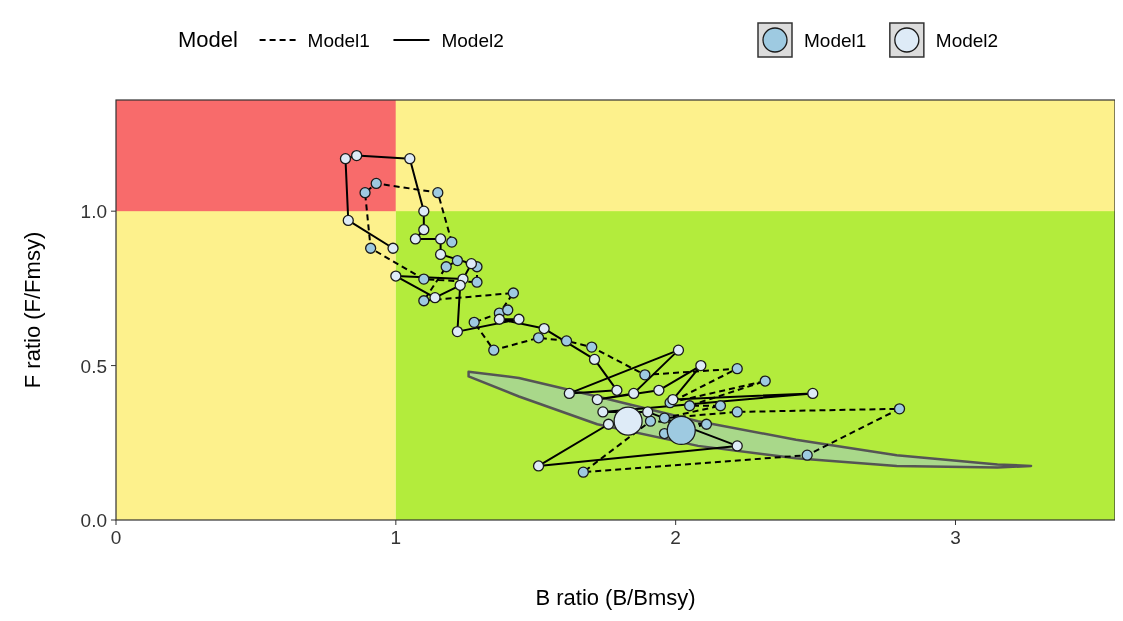  What do you see at coordinates (93, 520) in the screenshot?
I see `y-tick-label: 0.0` at bounding box center [93, 520].